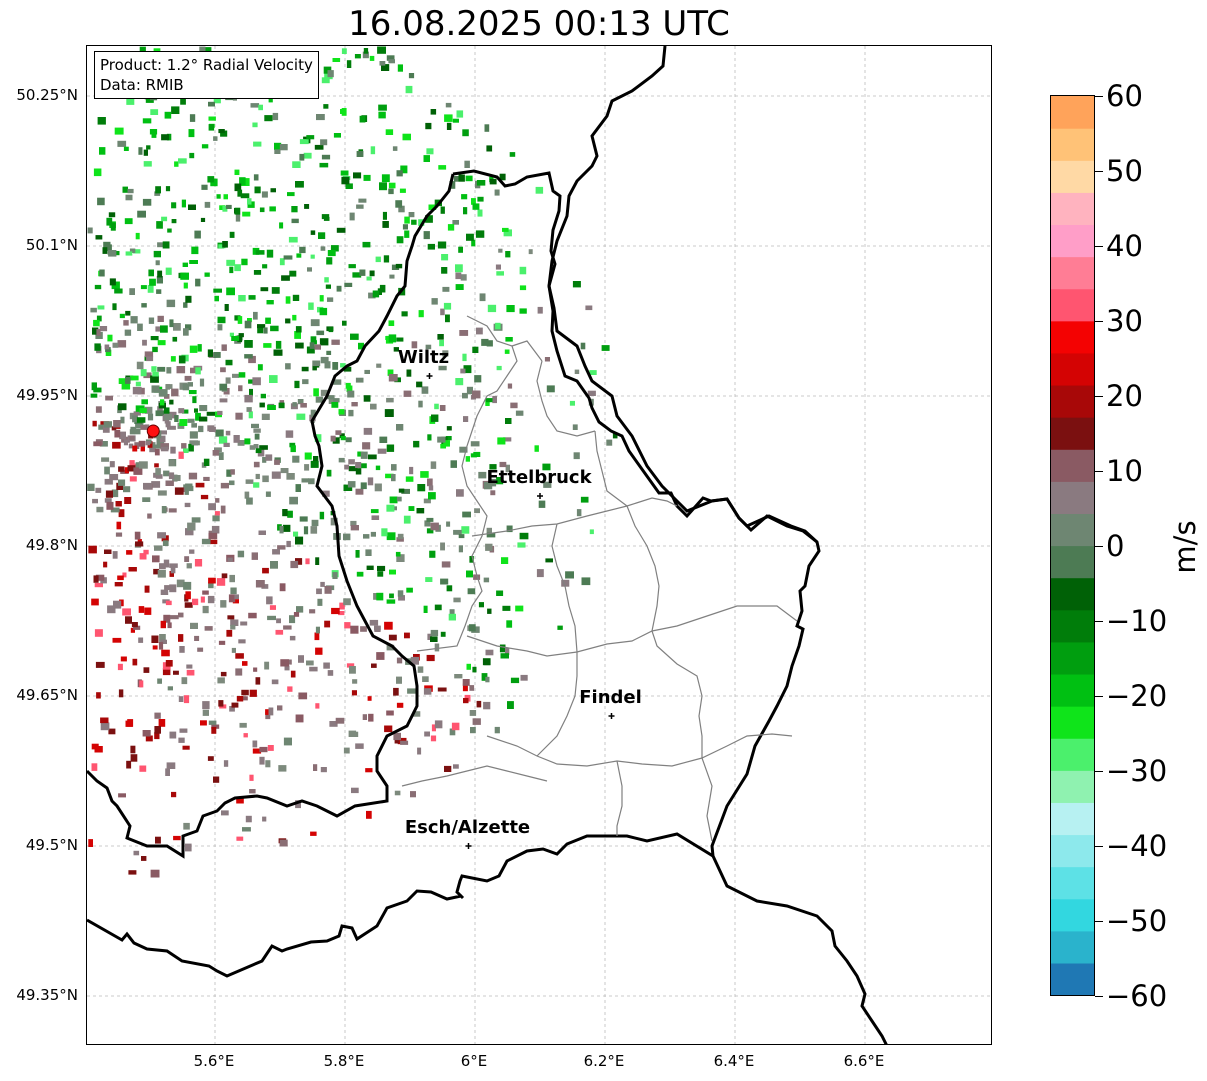 The width and height of the screenshot is (1207, 1081). What do you see at coordinates (468, 846) in the screenshot?
I see `city-marker` at bounding box center [468, 846].